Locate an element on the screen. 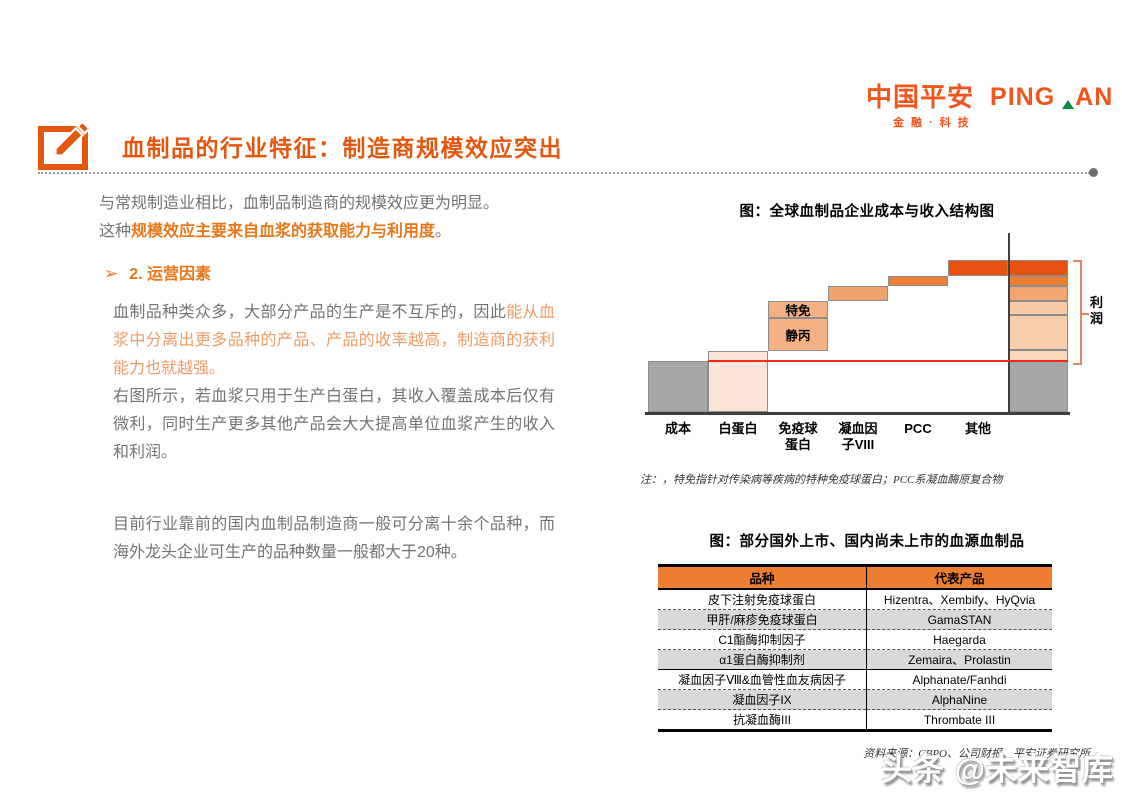  logo-text-en: PING AN is located at coordinates (1051, 97).